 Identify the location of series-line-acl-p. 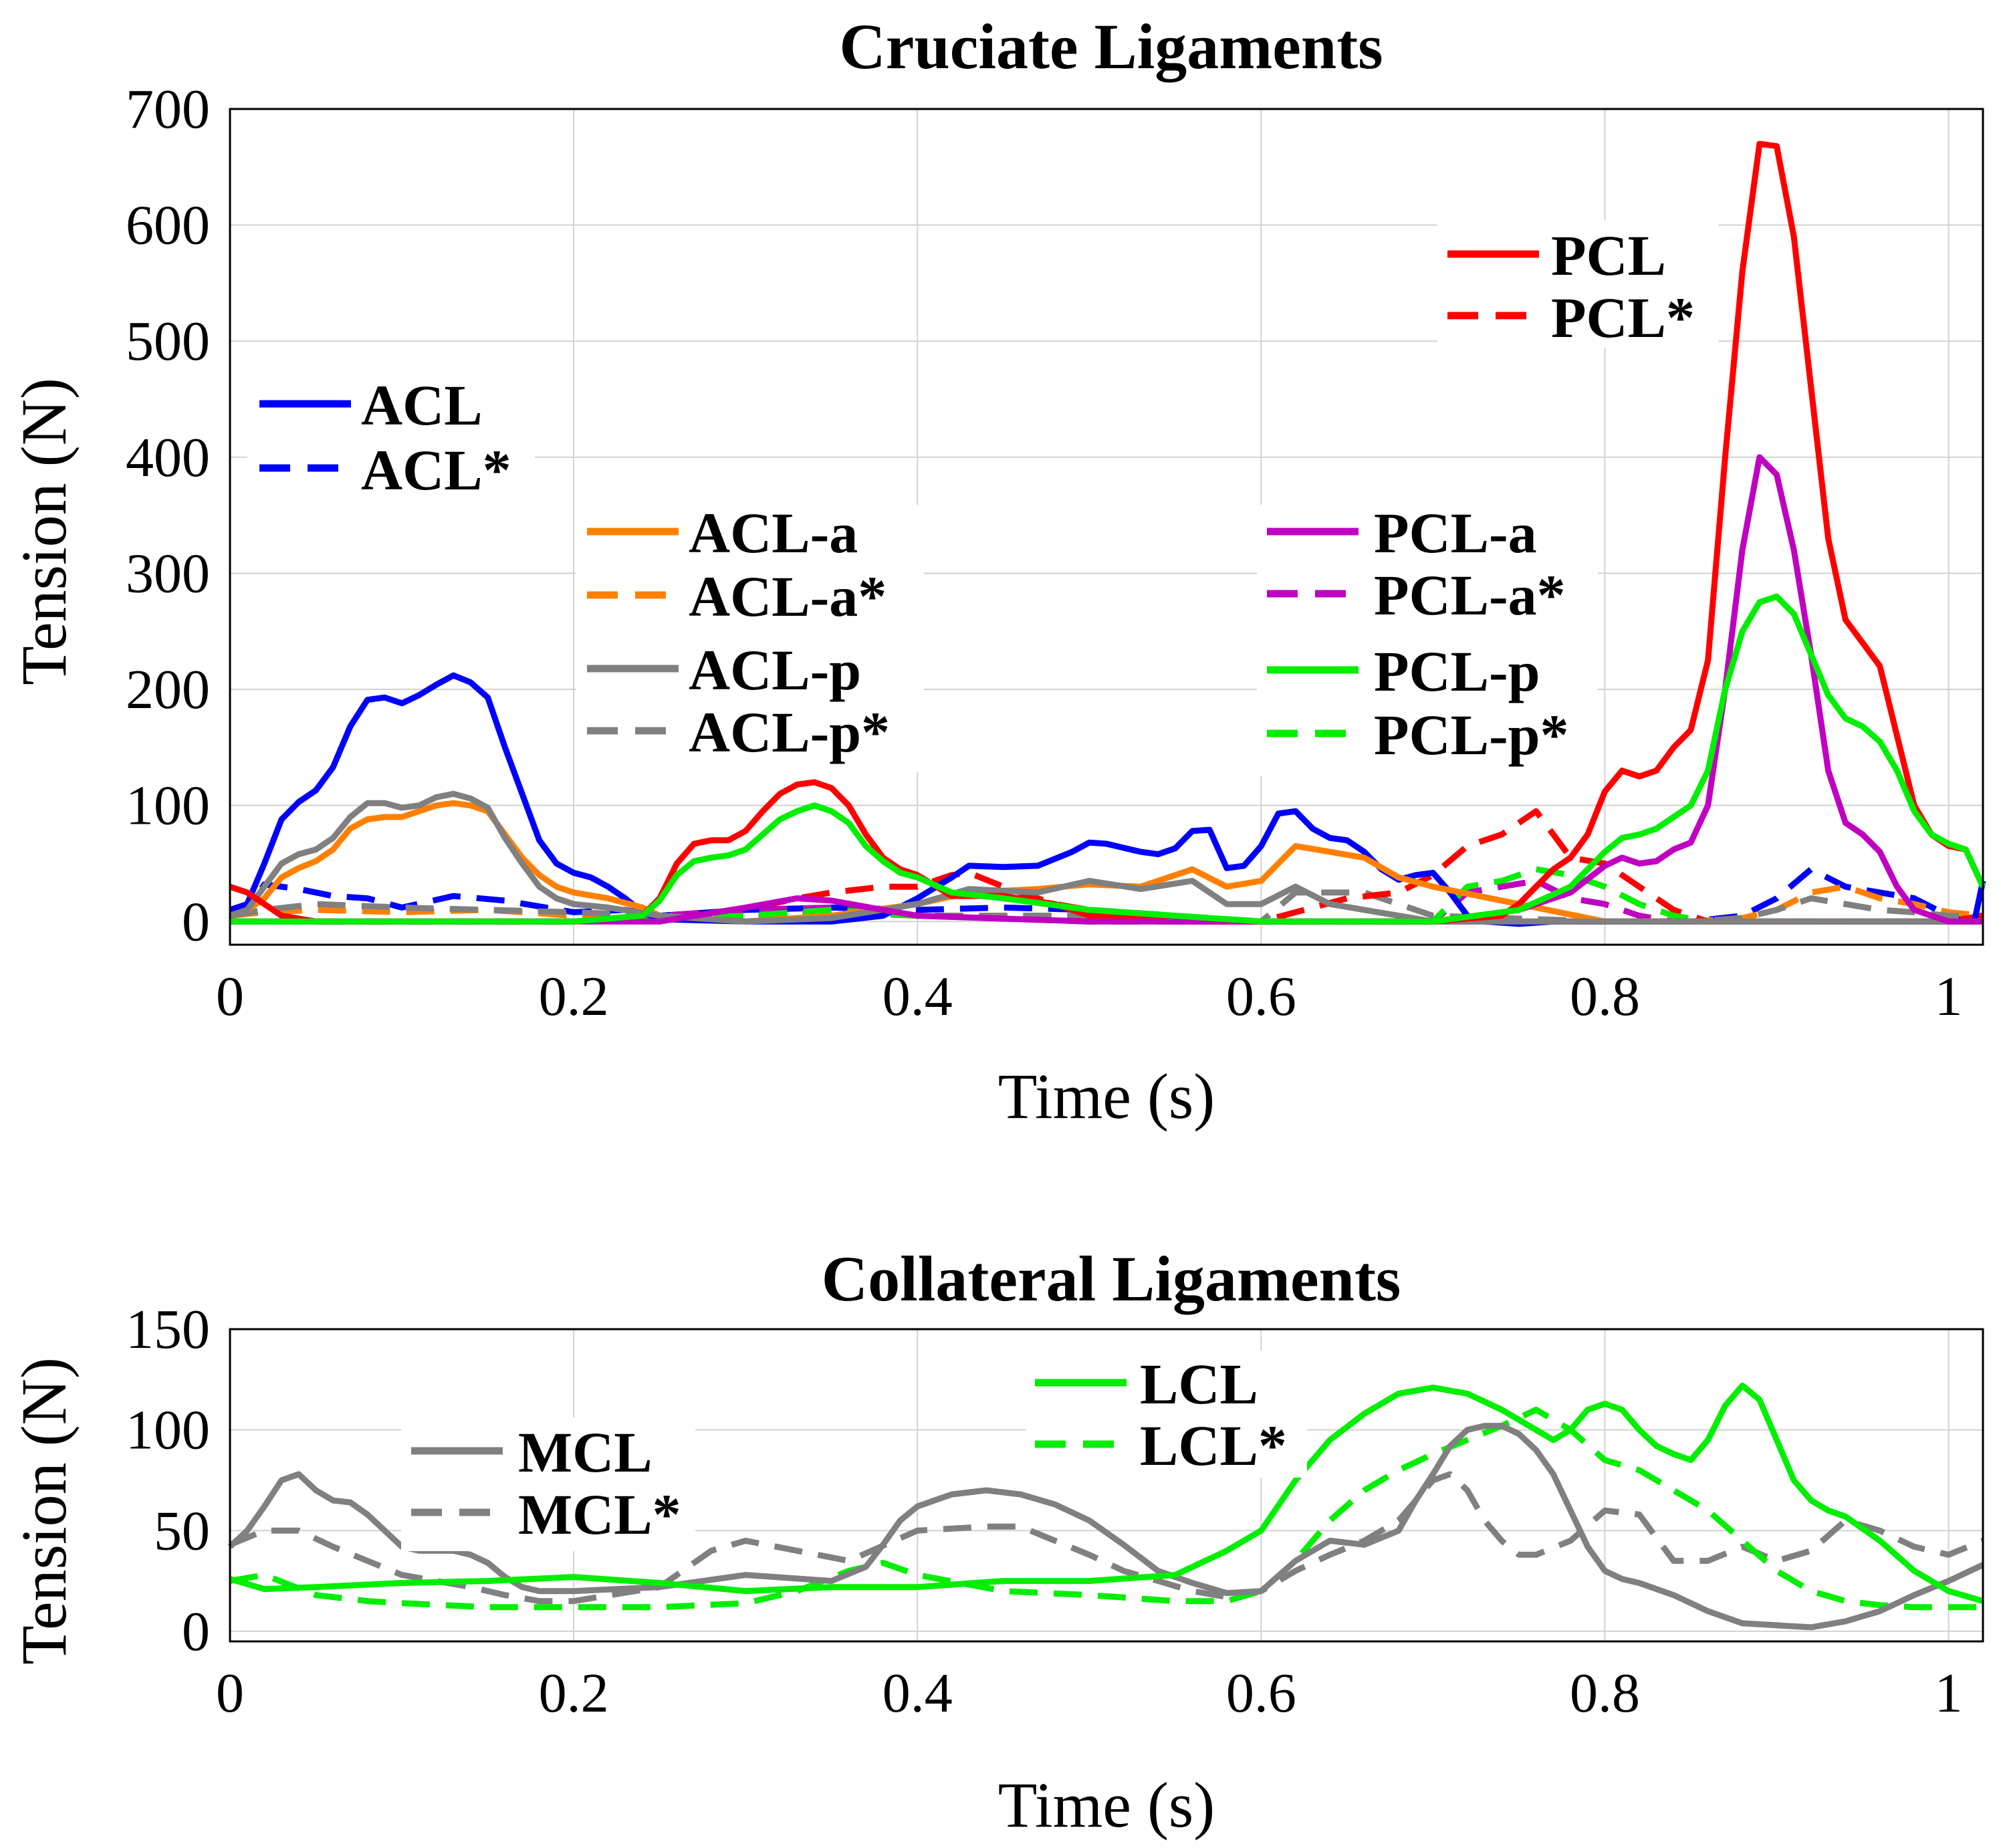
(1106, 857).